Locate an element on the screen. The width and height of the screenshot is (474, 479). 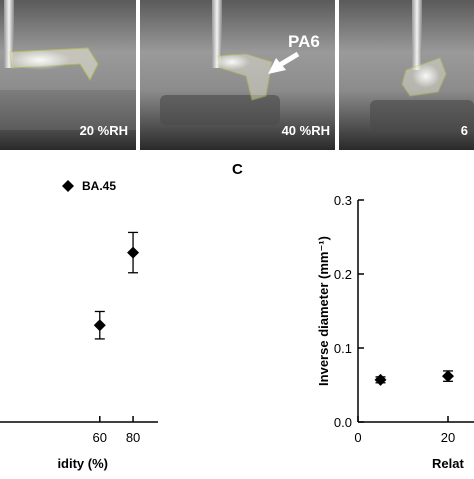
photo-panel-3: 6 is located at coordinates (406, 75).